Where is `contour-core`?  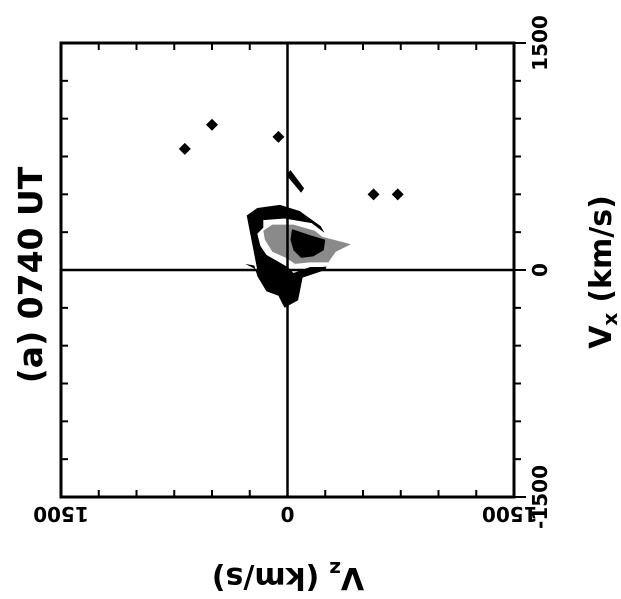
contour-core is located at coordinates (308, 243).